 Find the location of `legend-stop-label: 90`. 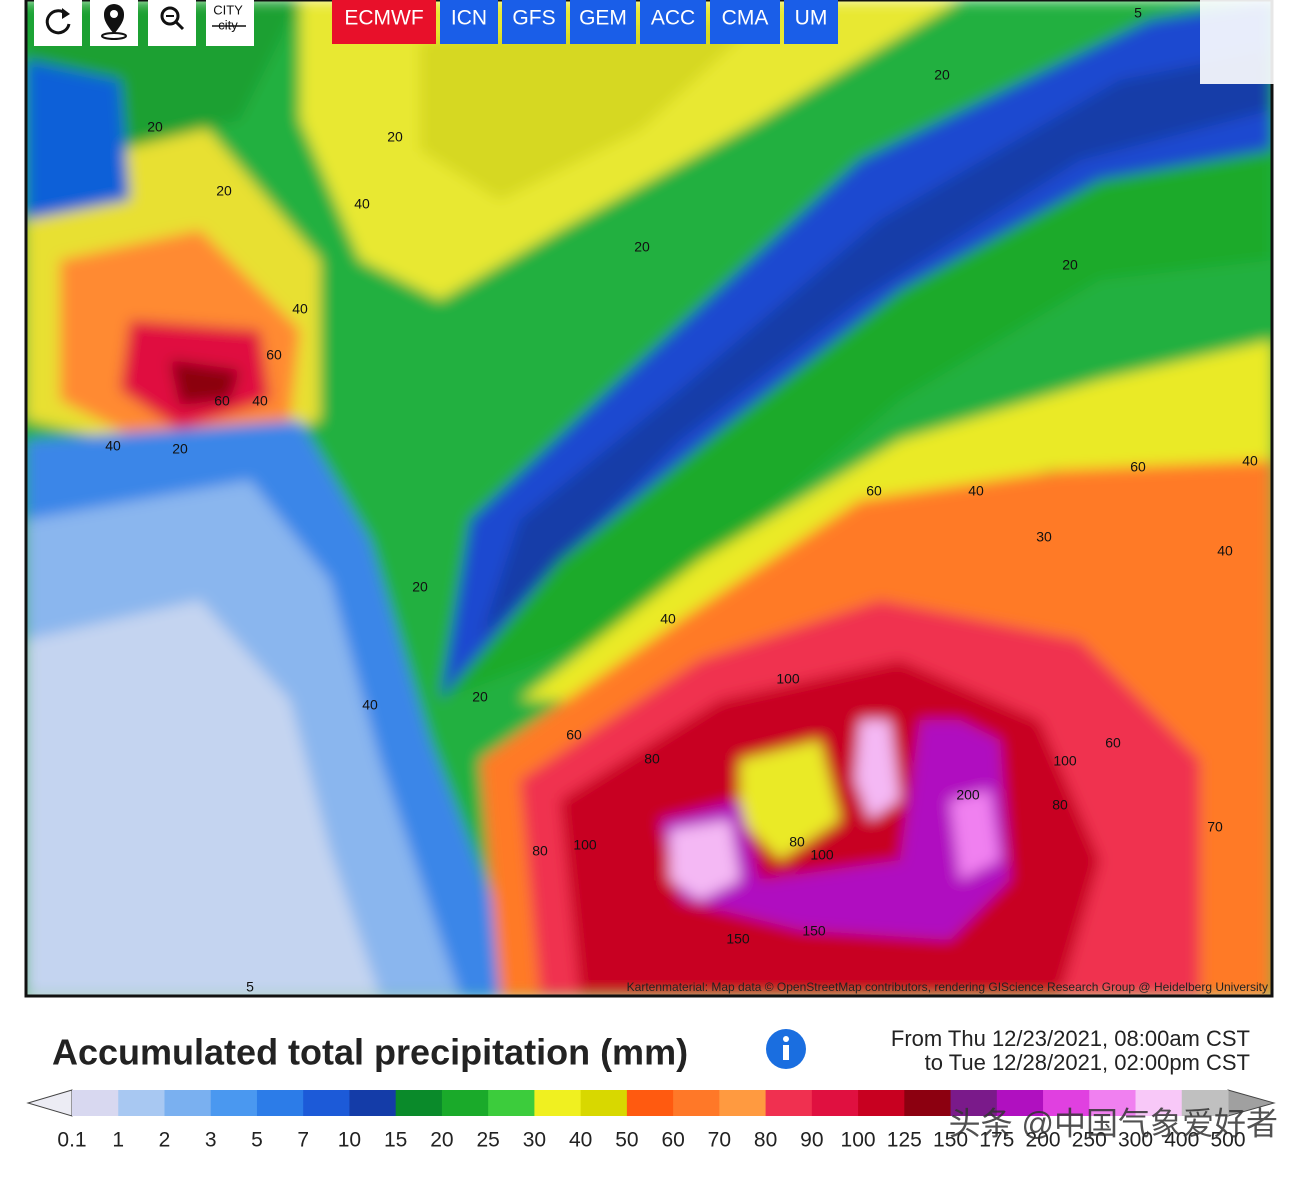

legend-stop-label: 90 is located at coordinates (811, 1140).